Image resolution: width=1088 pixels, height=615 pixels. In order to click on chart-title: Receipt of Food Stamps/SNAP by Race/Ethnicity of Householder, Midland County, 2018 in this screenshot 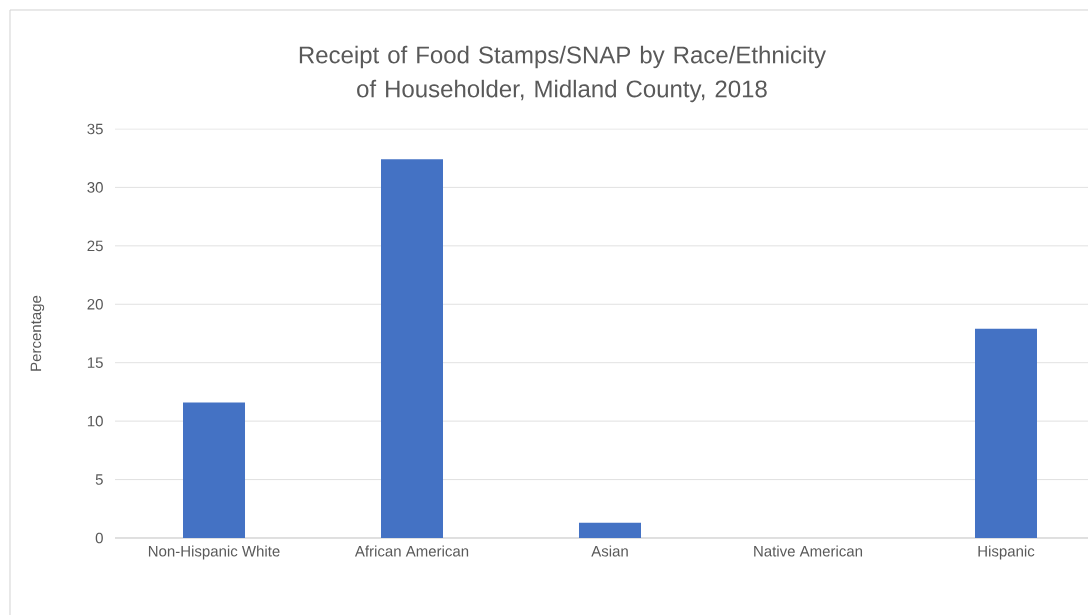, I will do `click(562, 74)`.